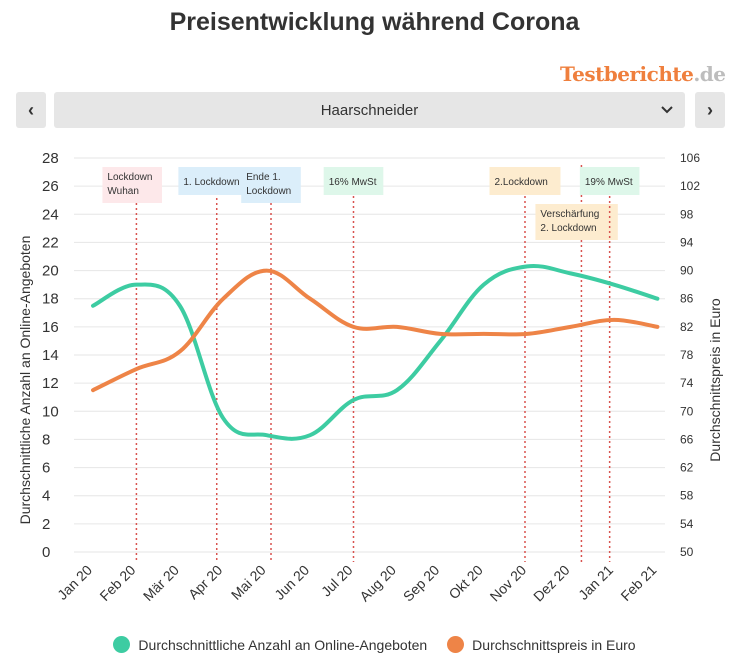 This screenshot has height=670, width=749. I want to click on event-label-text: 19% MwSt, so click(609, 182).